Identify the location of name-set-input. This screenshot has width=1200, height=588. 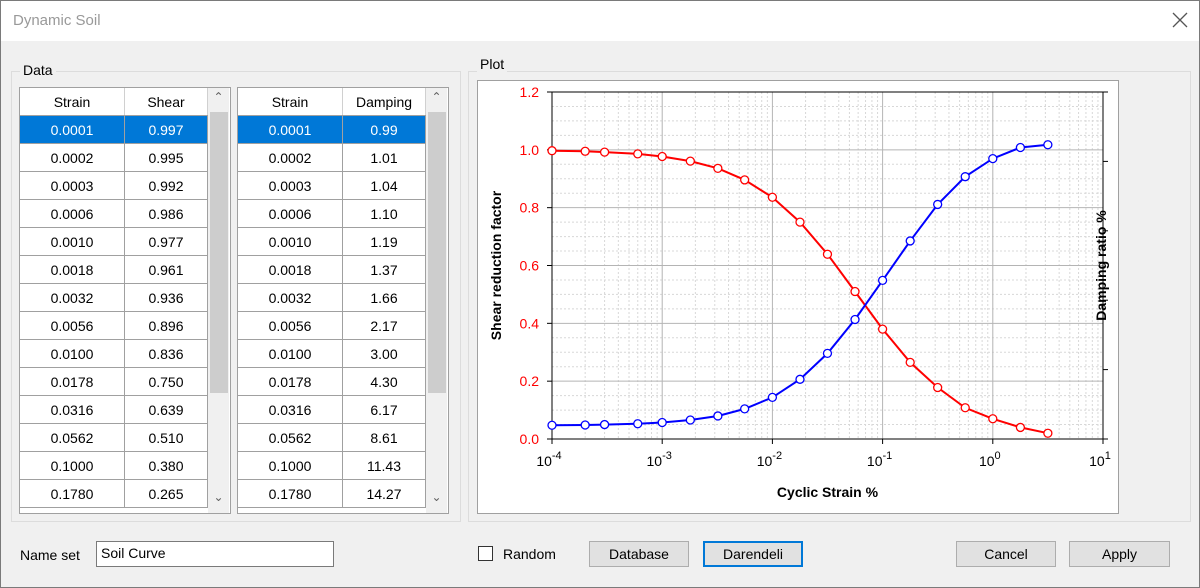
(215, 553).